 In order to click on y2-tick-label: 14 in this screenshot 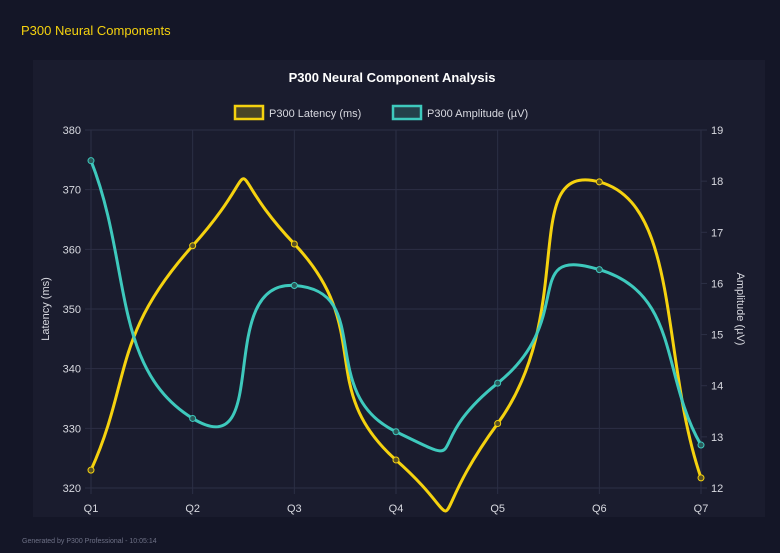, I will do `click(717, 387)`.